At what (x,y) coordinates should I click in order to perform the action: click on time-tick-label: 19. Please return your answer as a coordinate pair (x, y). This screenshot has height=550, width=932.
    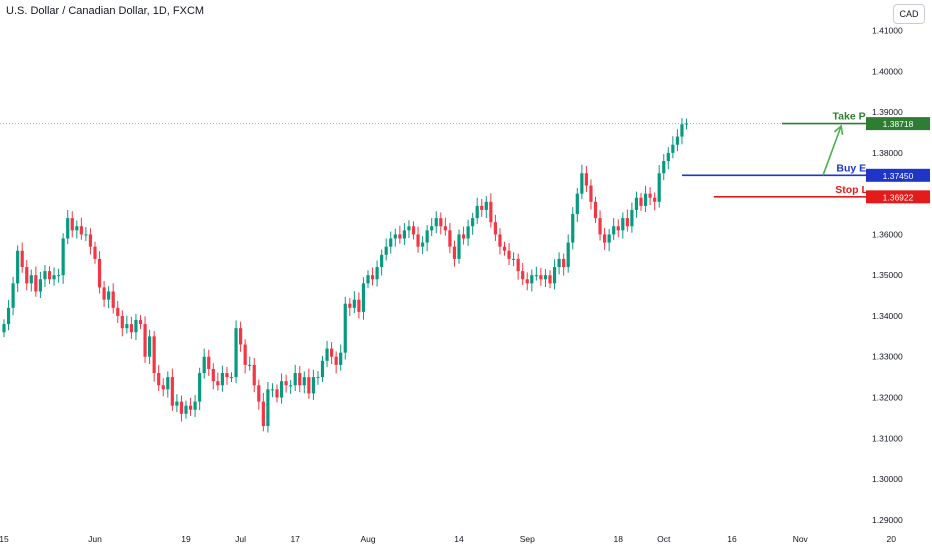
    Looking at the image, I should click on (186, 539).